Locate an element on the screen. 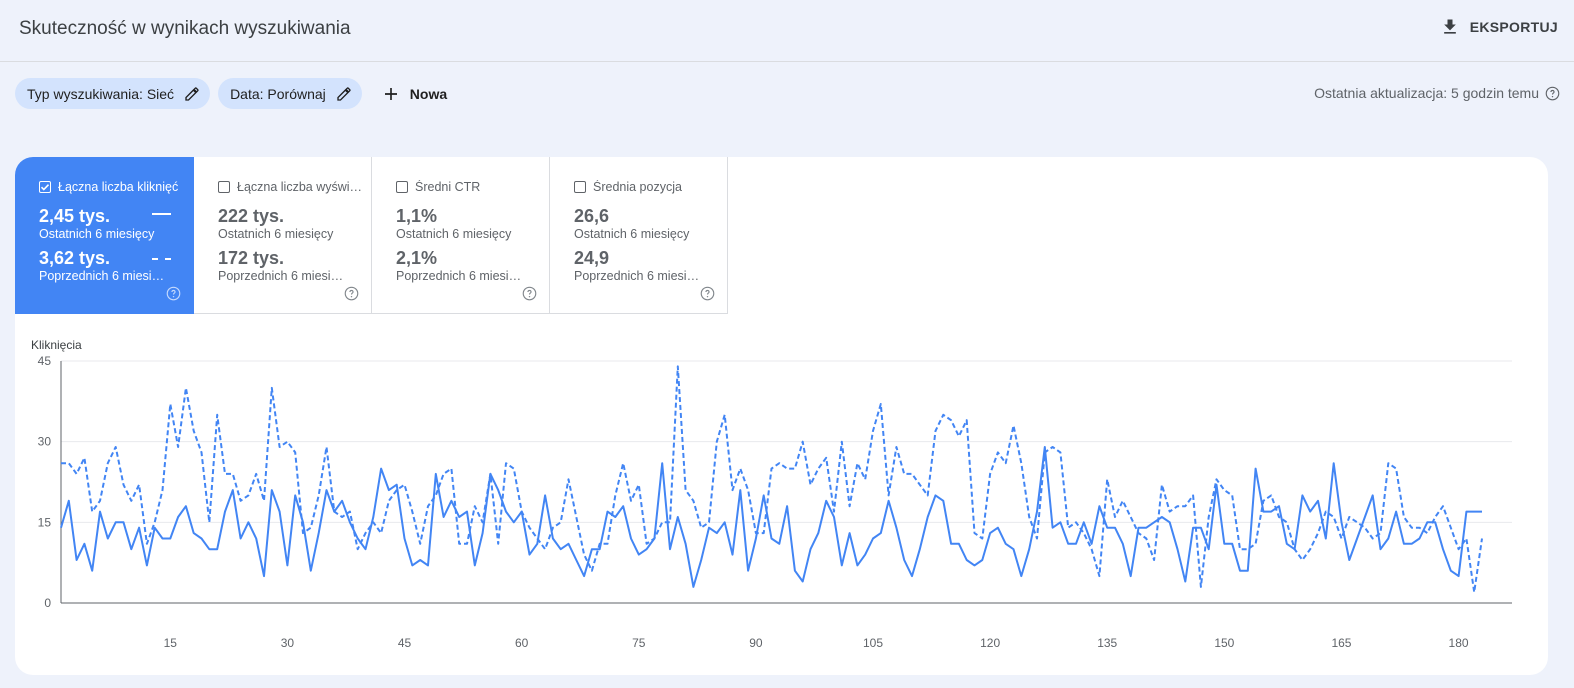 This screenshot has width=1574, height=688. filter-chip-label: Typ wyszukiwania: Sieć is located at coordinates (101, 93).